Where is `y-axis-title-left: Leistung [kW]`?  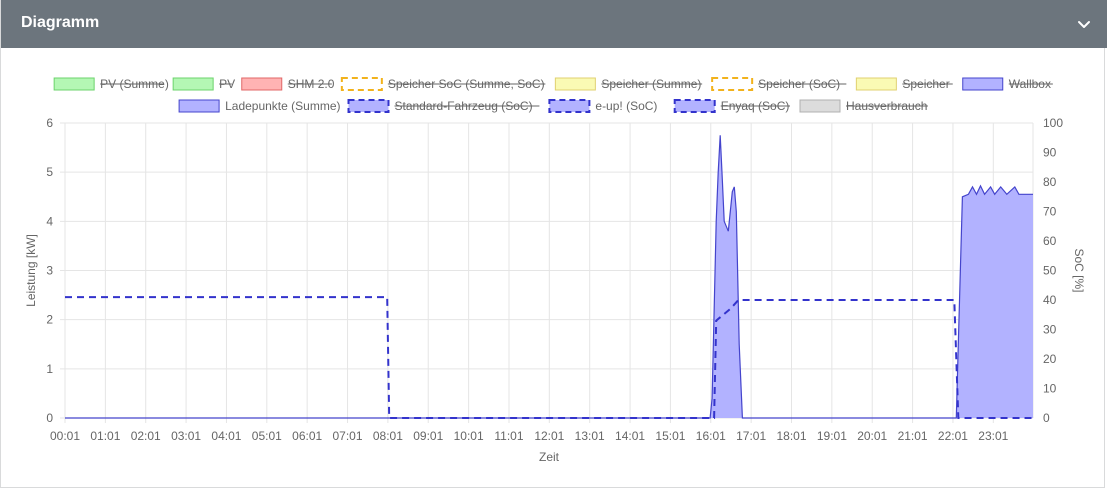
y-axis-title-left: Leistung [kW] is located at coordinates (31, 270).